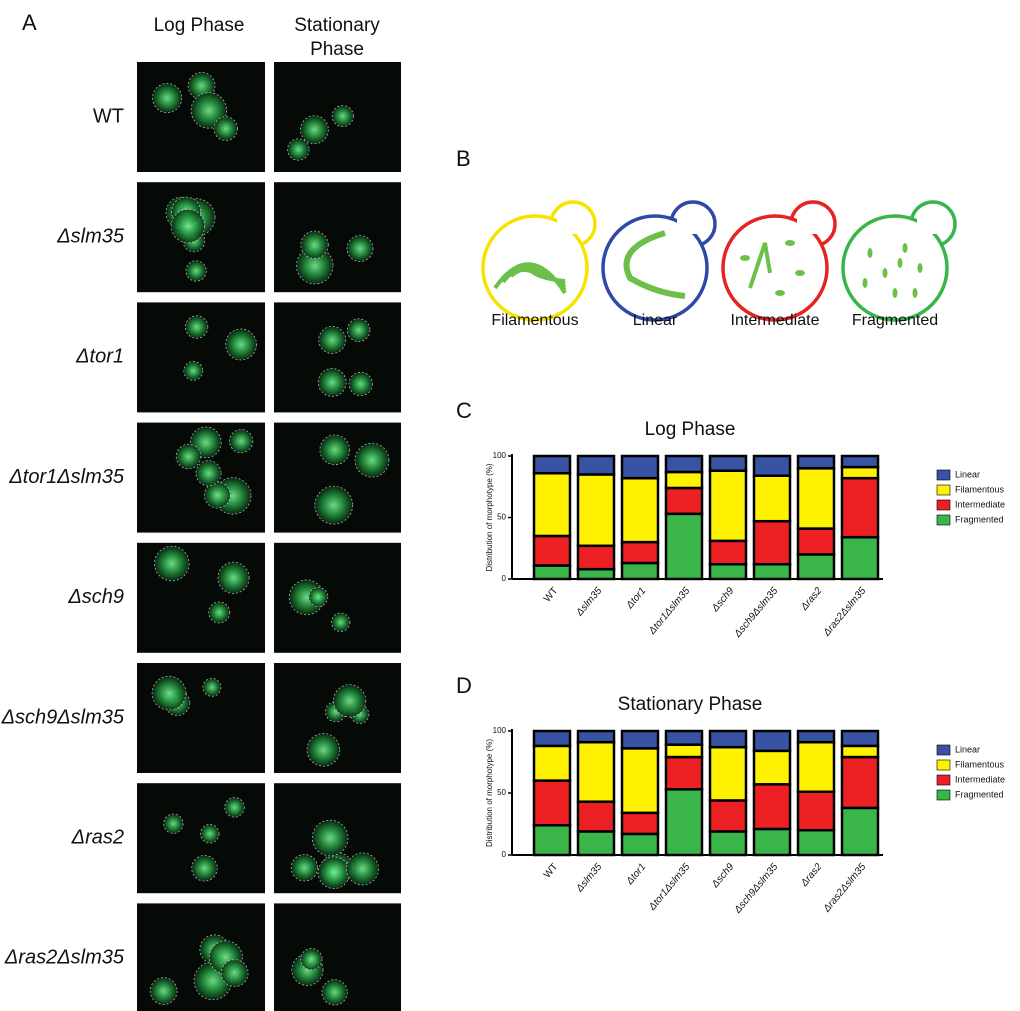 The width and height of the screenshot is (1020, 1011). What do you see at coordinates (811, 599) in the screenshot?
I see `x-tick-label: Δras2` at bounding box center [811, 599].